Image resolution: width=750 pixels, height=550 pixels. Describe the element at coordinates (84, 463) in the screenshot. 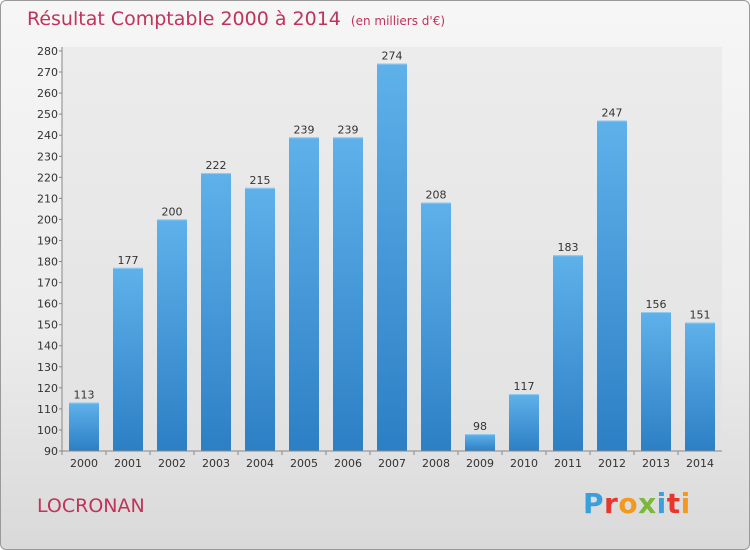

I see `x-tick-label: 2000` at that location.